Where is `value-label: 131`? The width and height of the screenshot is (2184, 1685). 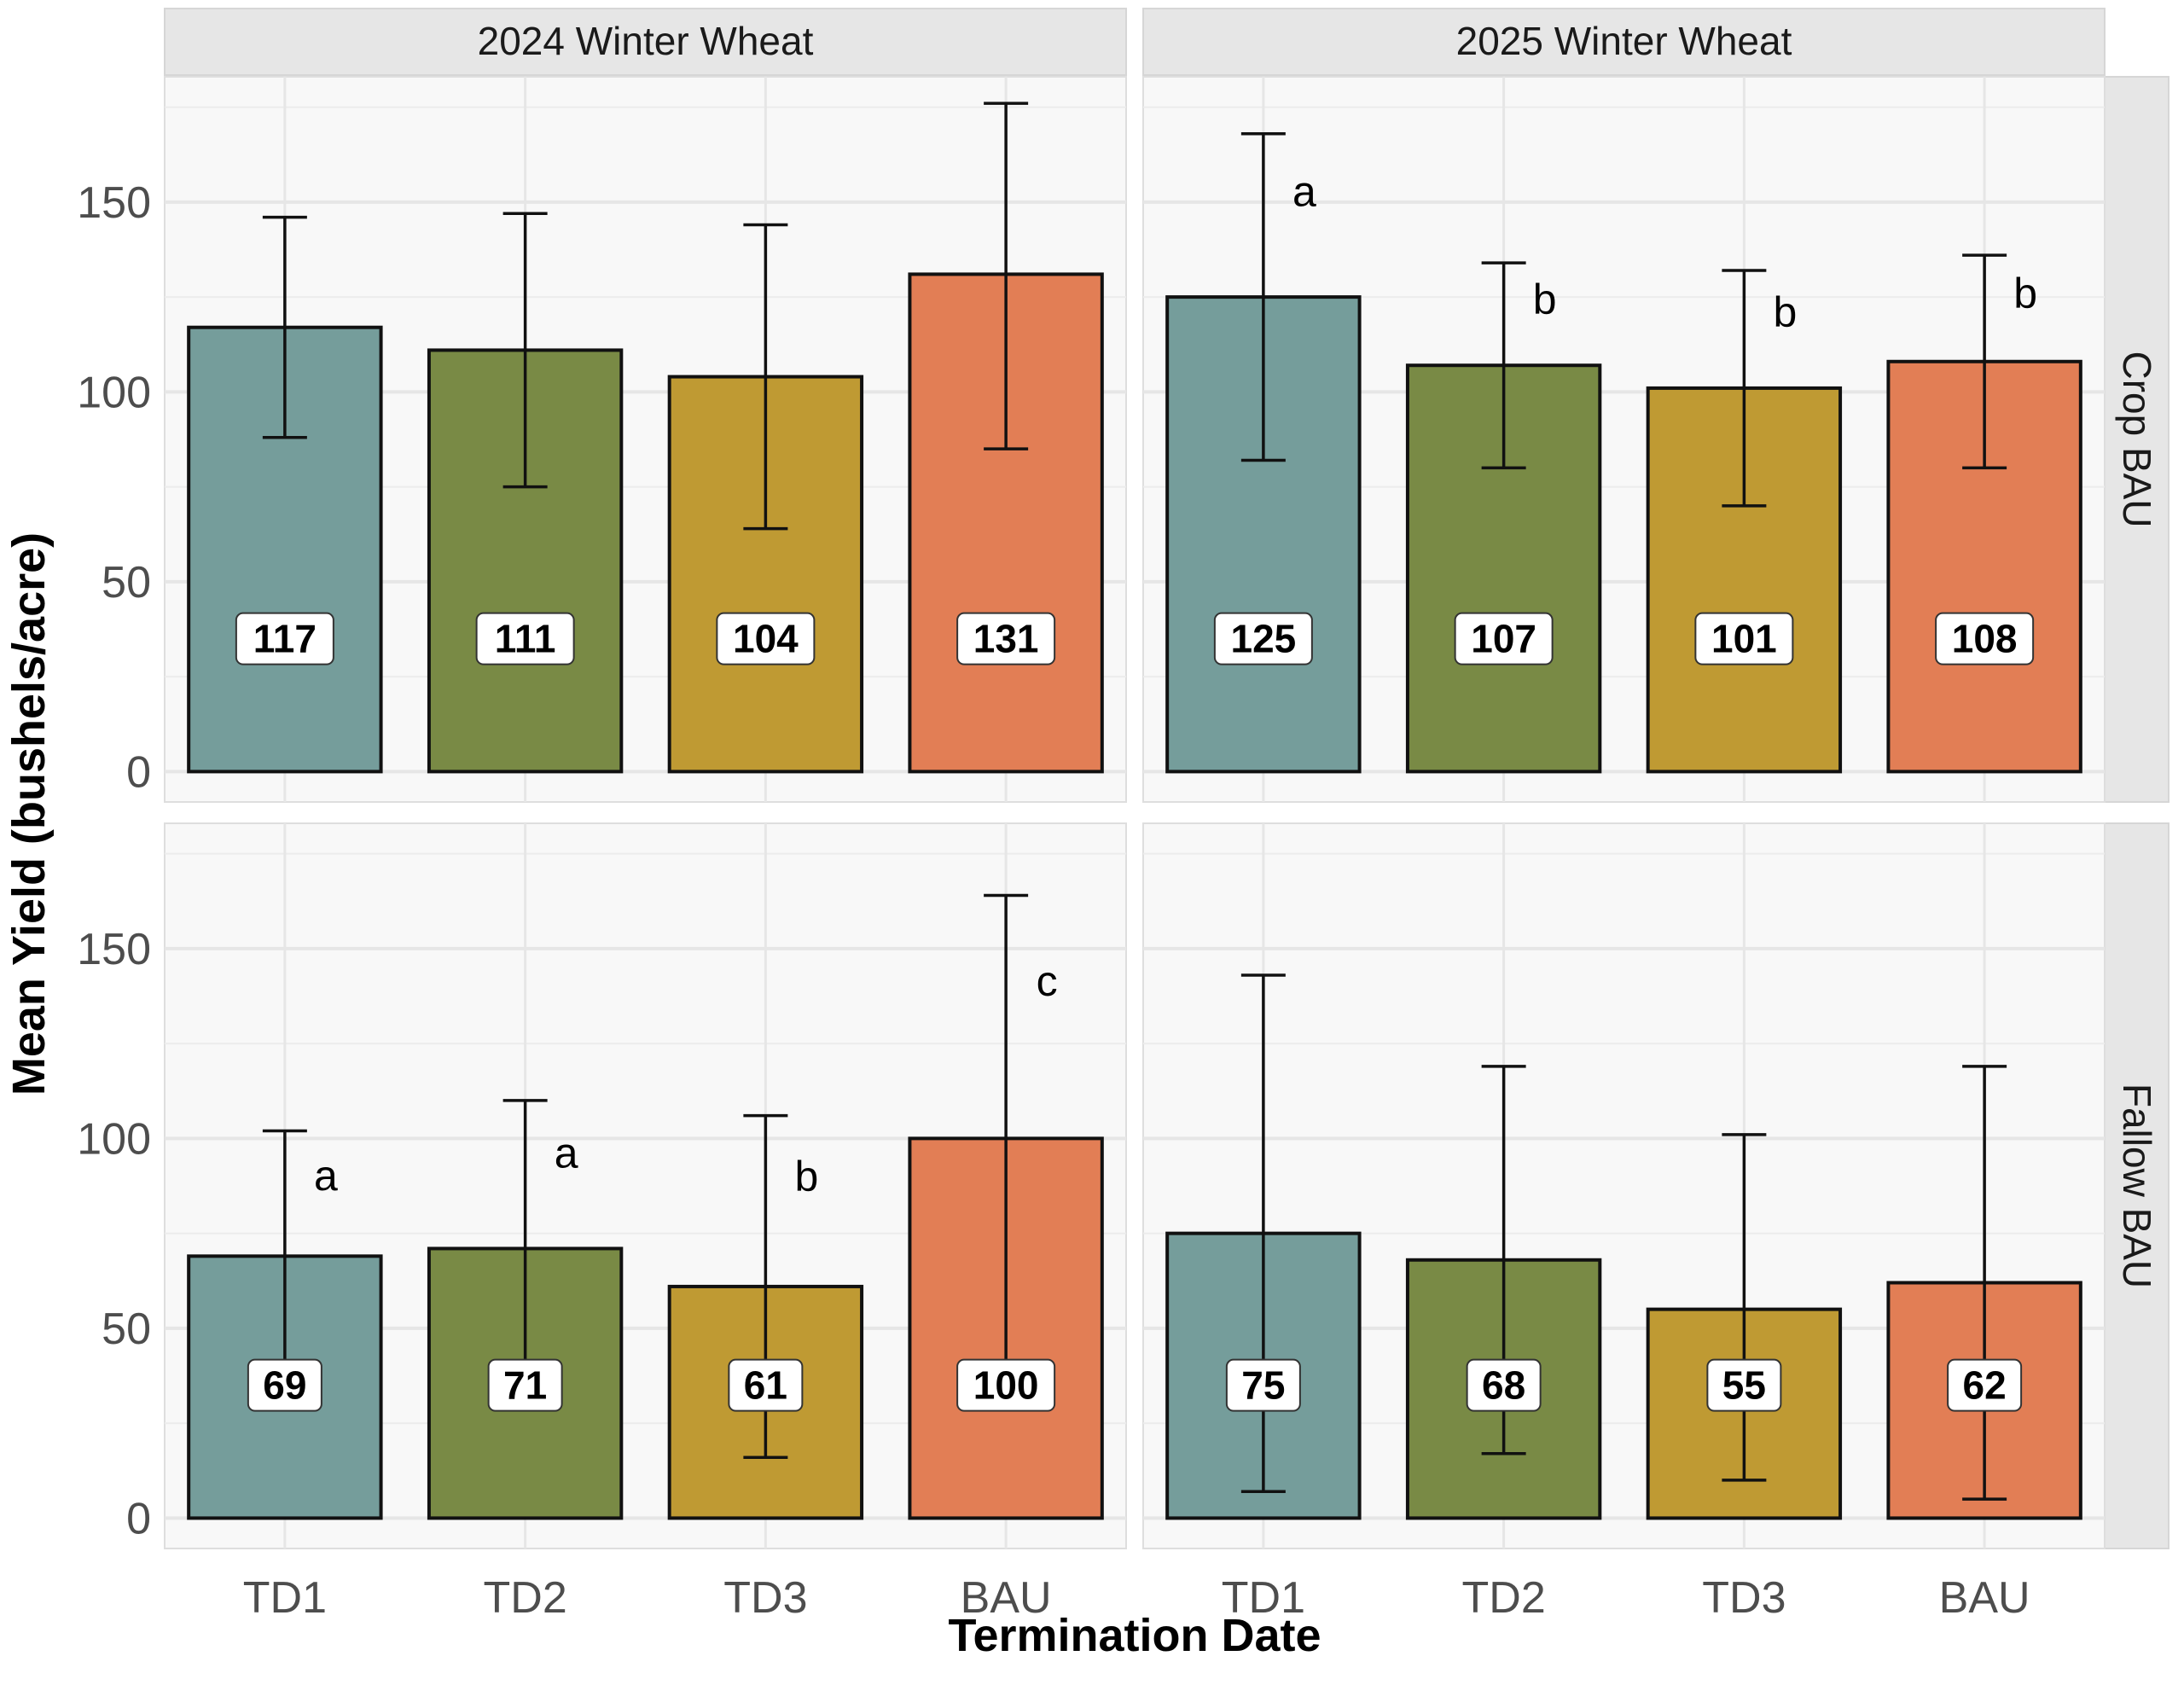 value-label: 131 is located at coordinates (1006, 639).